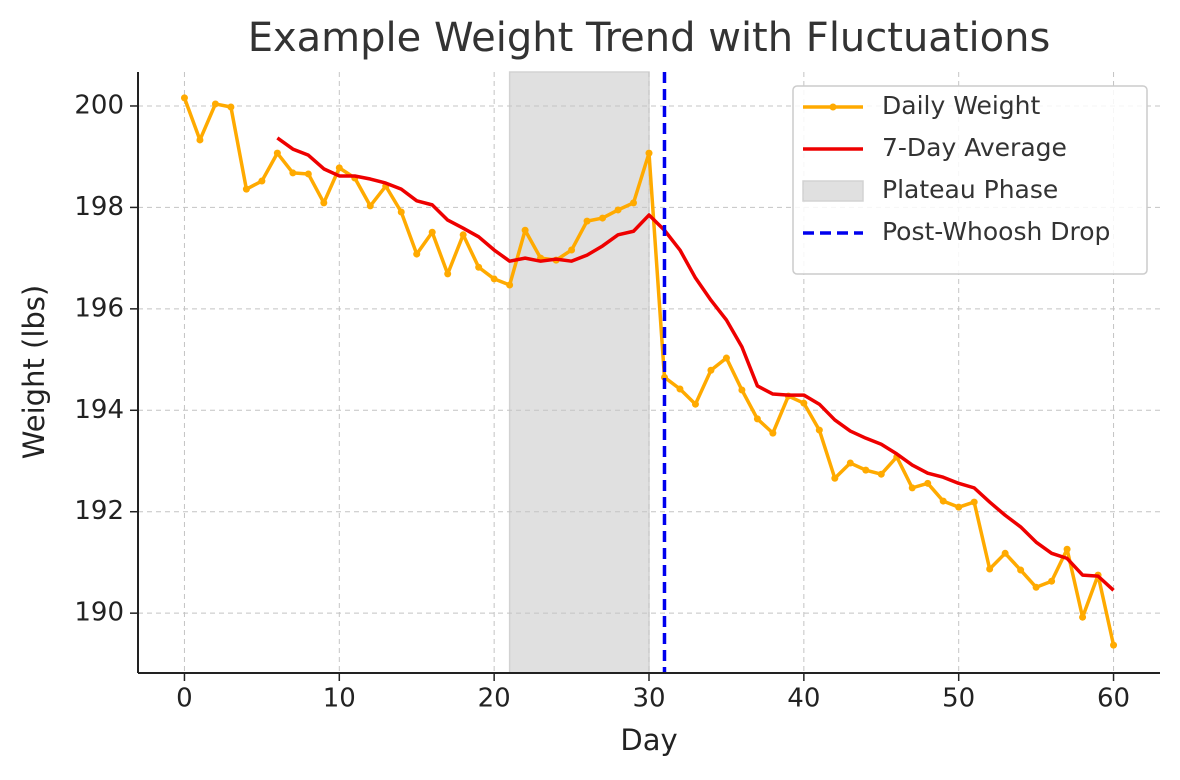 The width and height of the screenshot is (1180, 780). I want to click on legend-label: Plateau Phase, so click(970, 189).